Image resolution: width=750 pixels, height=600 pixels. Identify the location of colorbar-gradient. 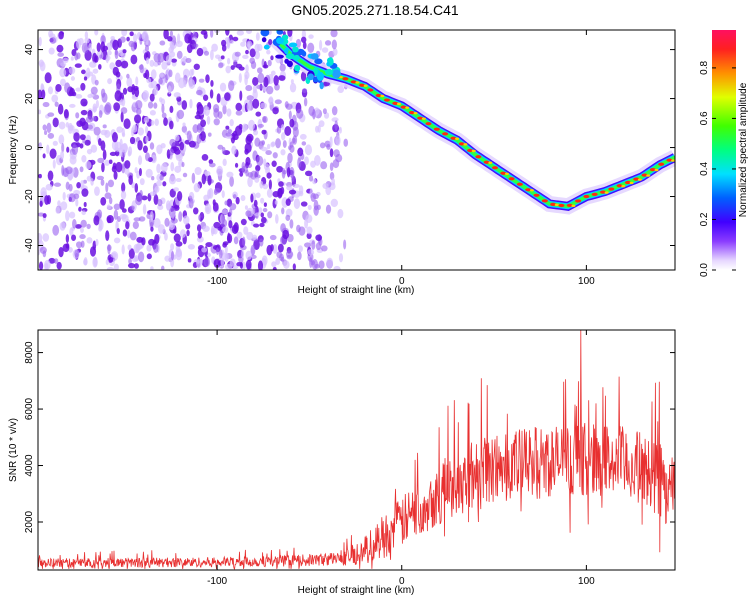
(724, 150).